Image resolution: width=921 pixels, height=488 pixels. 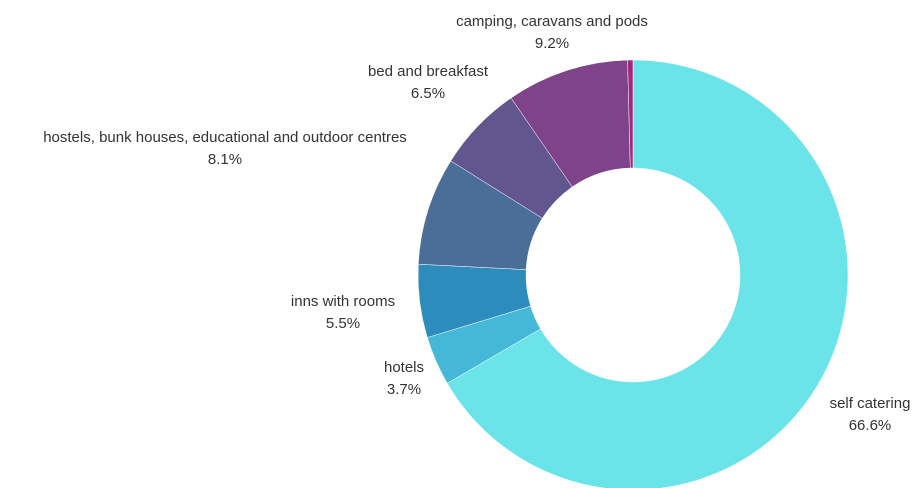 I want to click on slice-value-label: 5.5%, so click(x=343, y=323).